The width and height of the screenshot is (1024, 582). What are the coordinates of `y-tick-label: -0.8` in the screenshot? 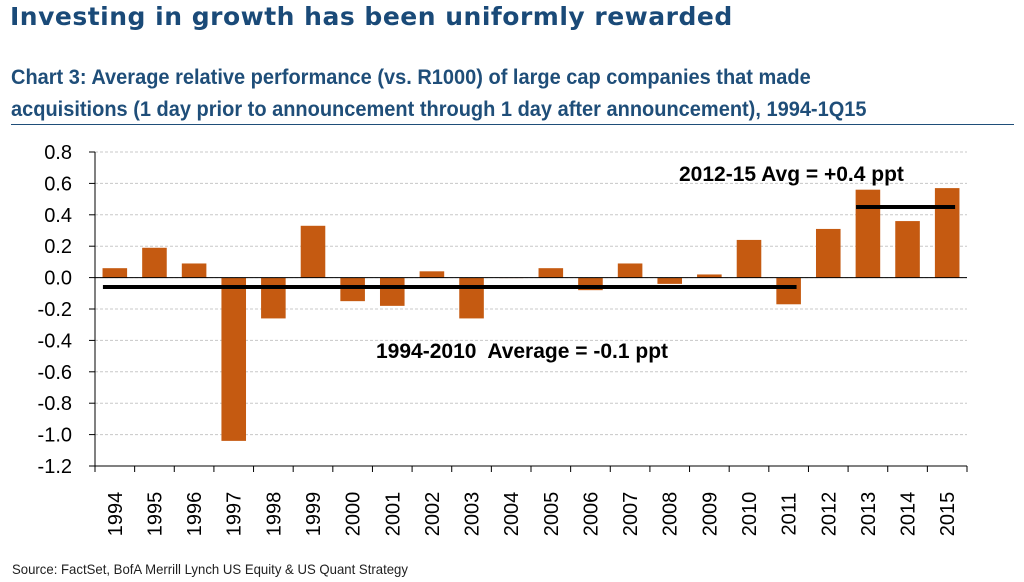 It's located at (55, 404).